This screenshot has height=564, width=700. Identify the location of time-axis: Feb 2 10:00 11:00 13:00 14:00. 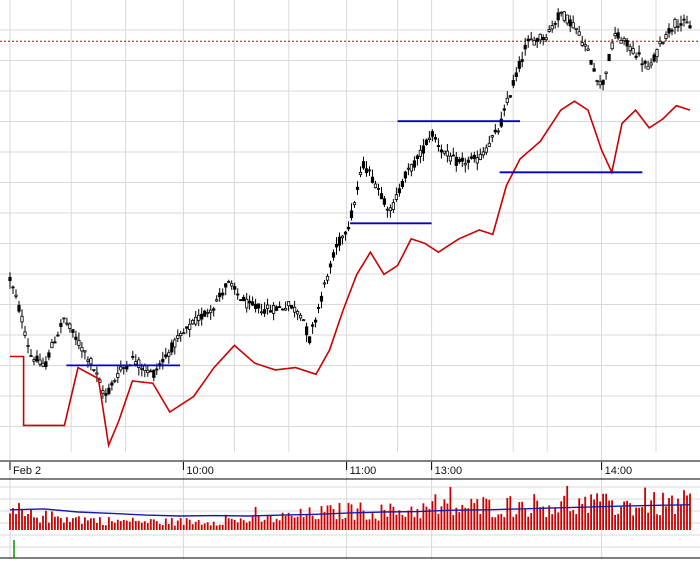
(350, 470).